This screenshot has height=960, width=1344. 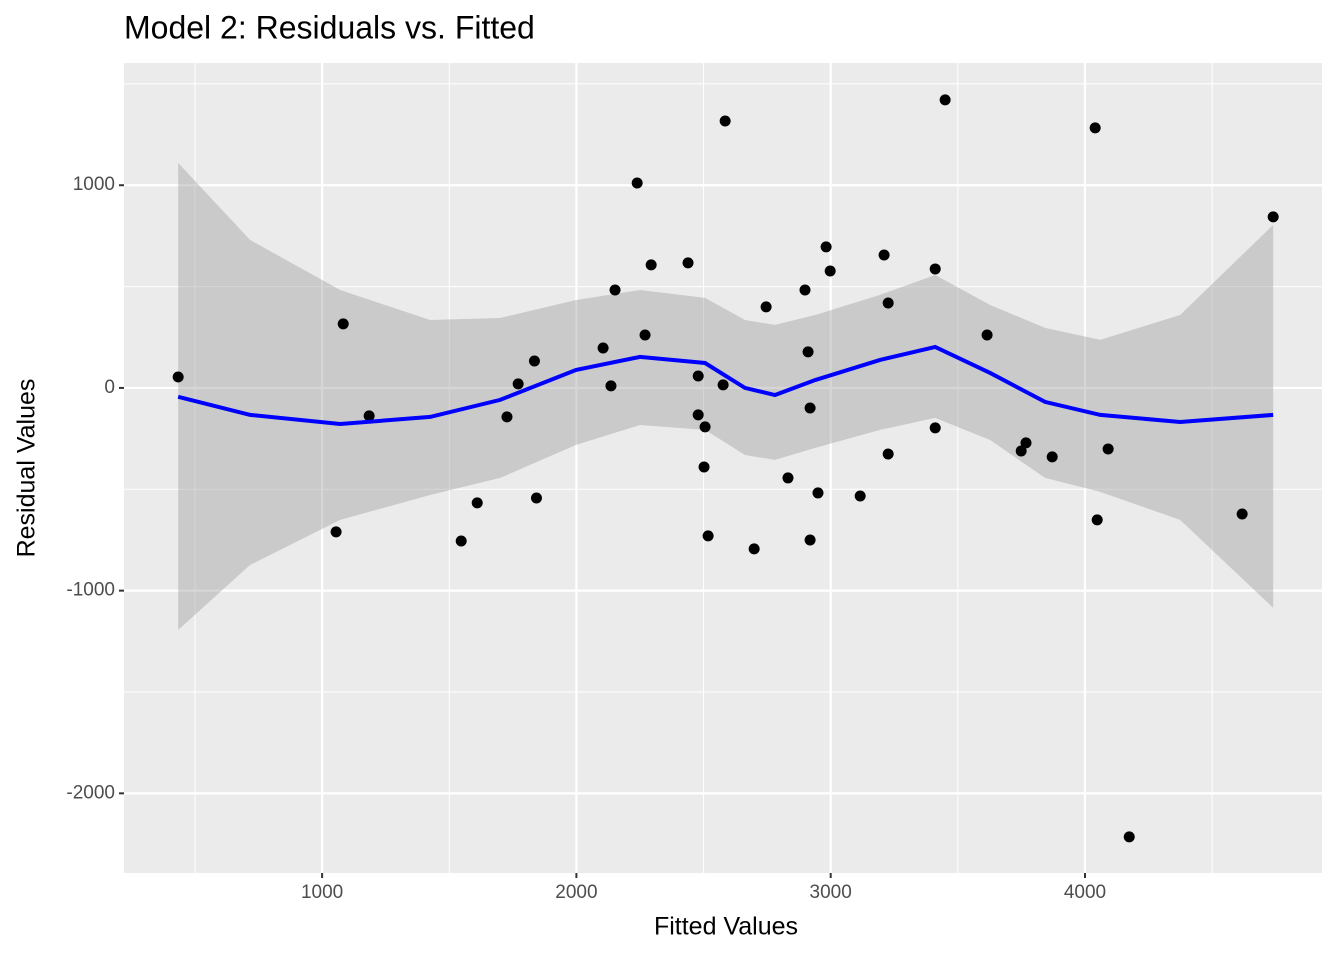 I want to click on y-tick-label: 0, so click(x=109, y=387).